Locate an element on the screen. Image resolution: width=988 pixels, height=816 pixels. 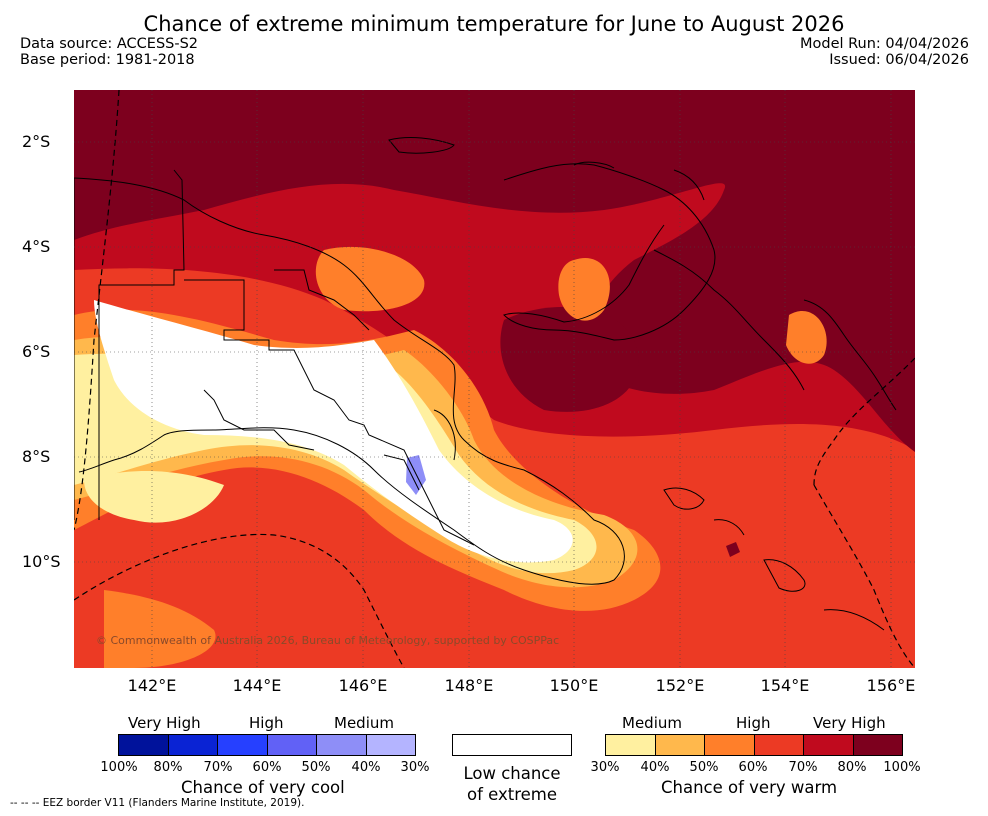
band-50-60-newbritain is located at coordinates (584, 289).